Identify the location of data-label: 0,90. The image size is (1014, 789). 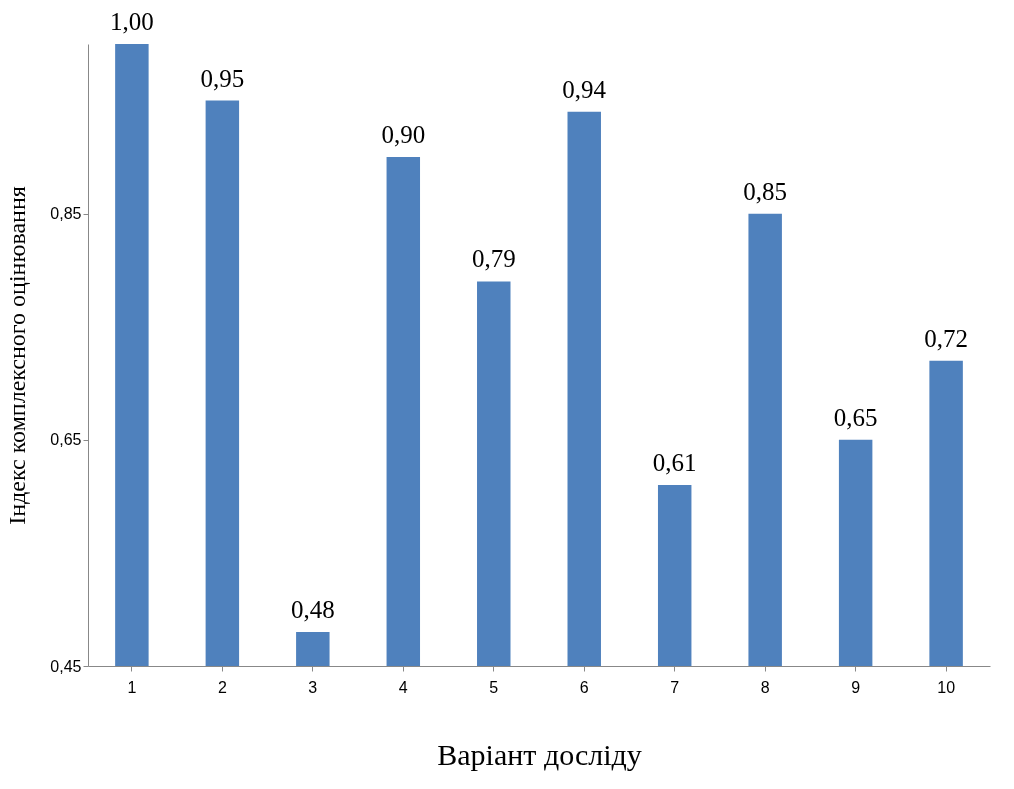
(403, 135).